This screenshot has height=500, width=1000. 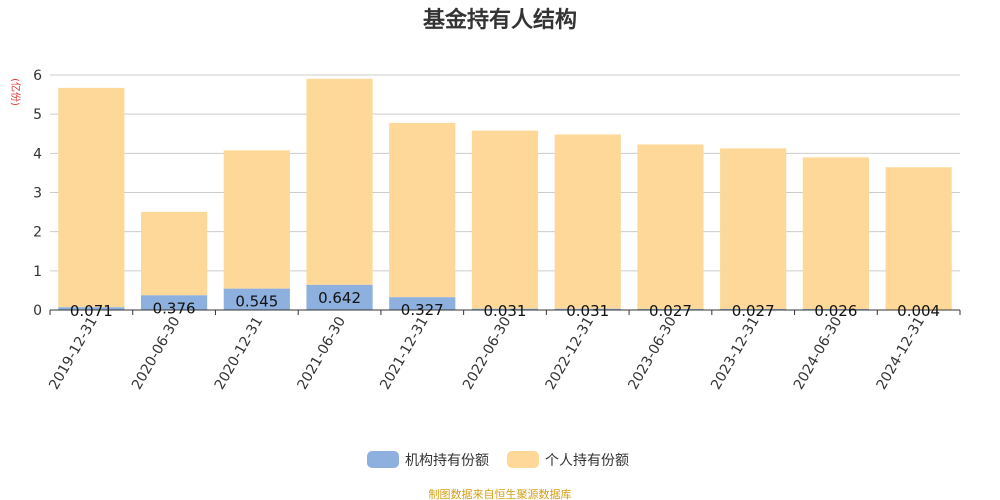 I want to click on data-label: 0.376, so click(x=174, y=308).